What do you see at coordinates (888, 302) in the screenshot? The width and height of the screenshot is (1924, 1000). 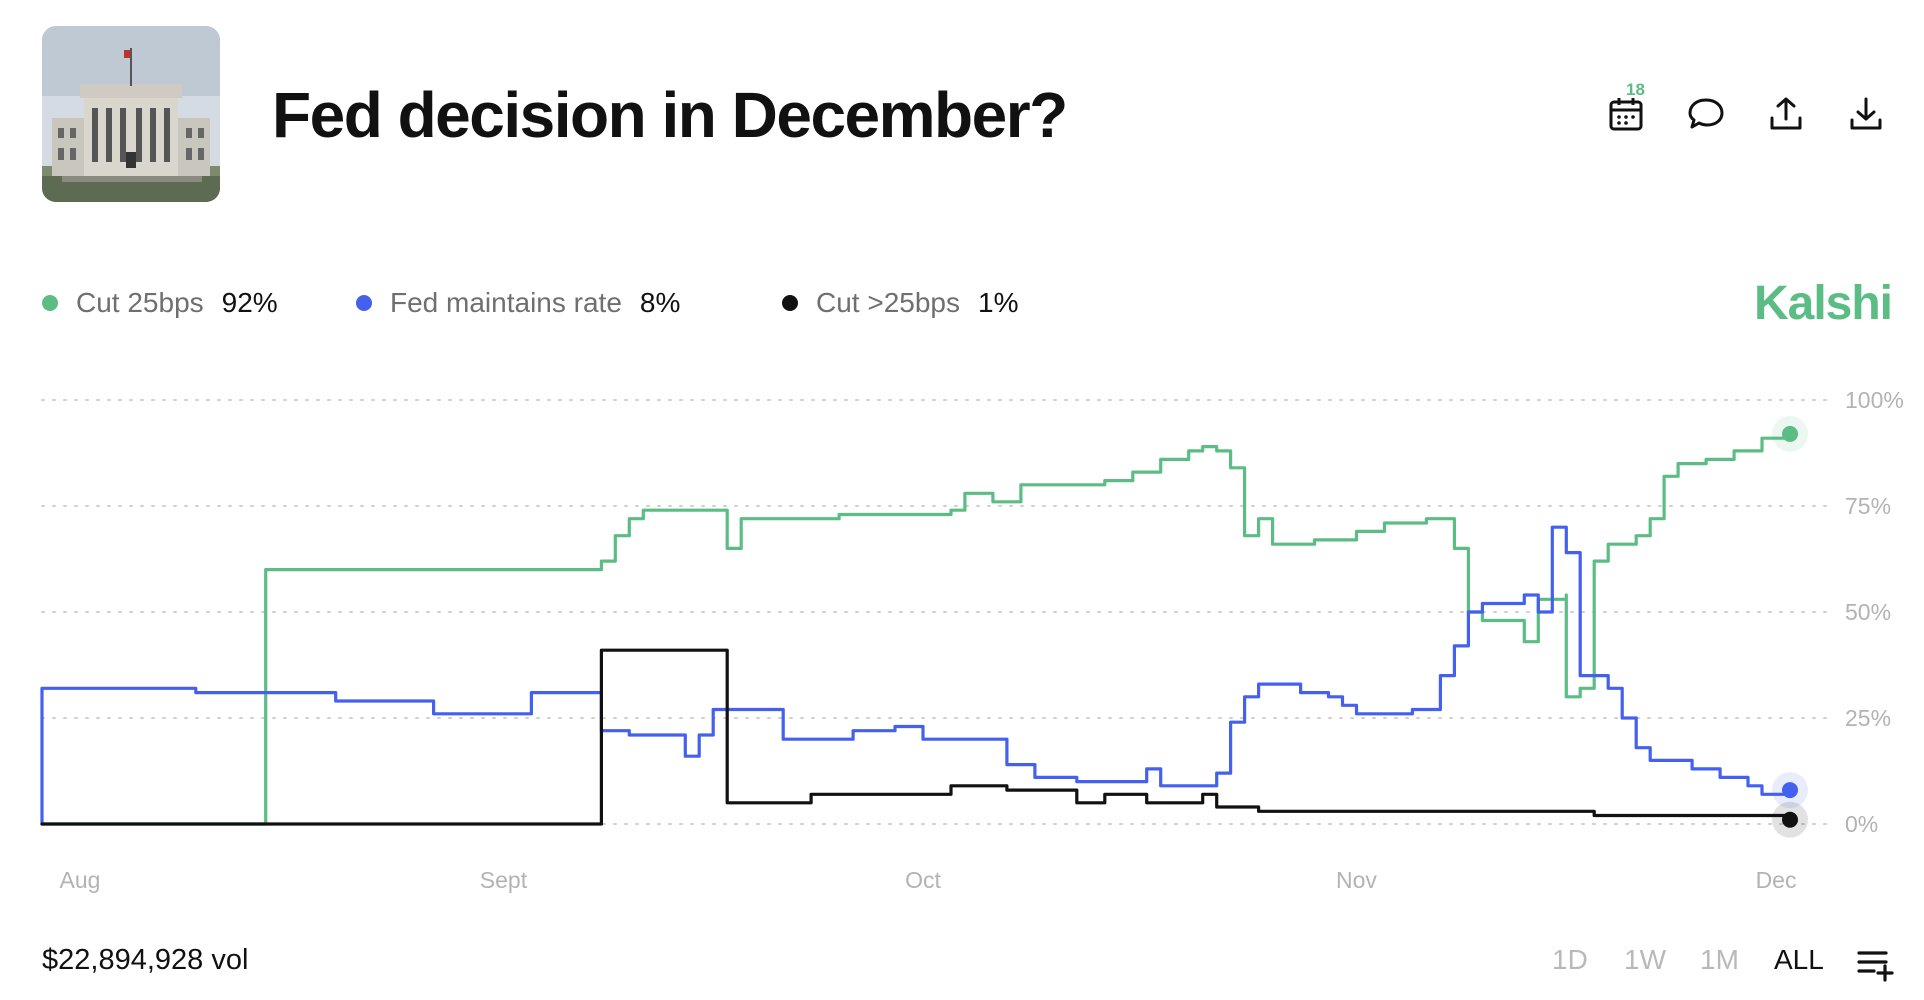 I see `legend-name: Cut >25bps` at bounding box center [888, 302].